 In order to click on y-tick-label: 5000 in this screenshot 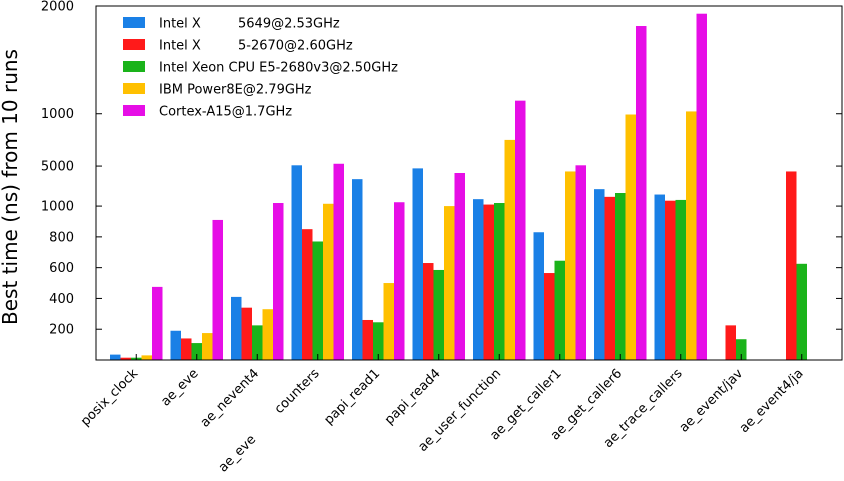, I will do `click(57, 167)`.